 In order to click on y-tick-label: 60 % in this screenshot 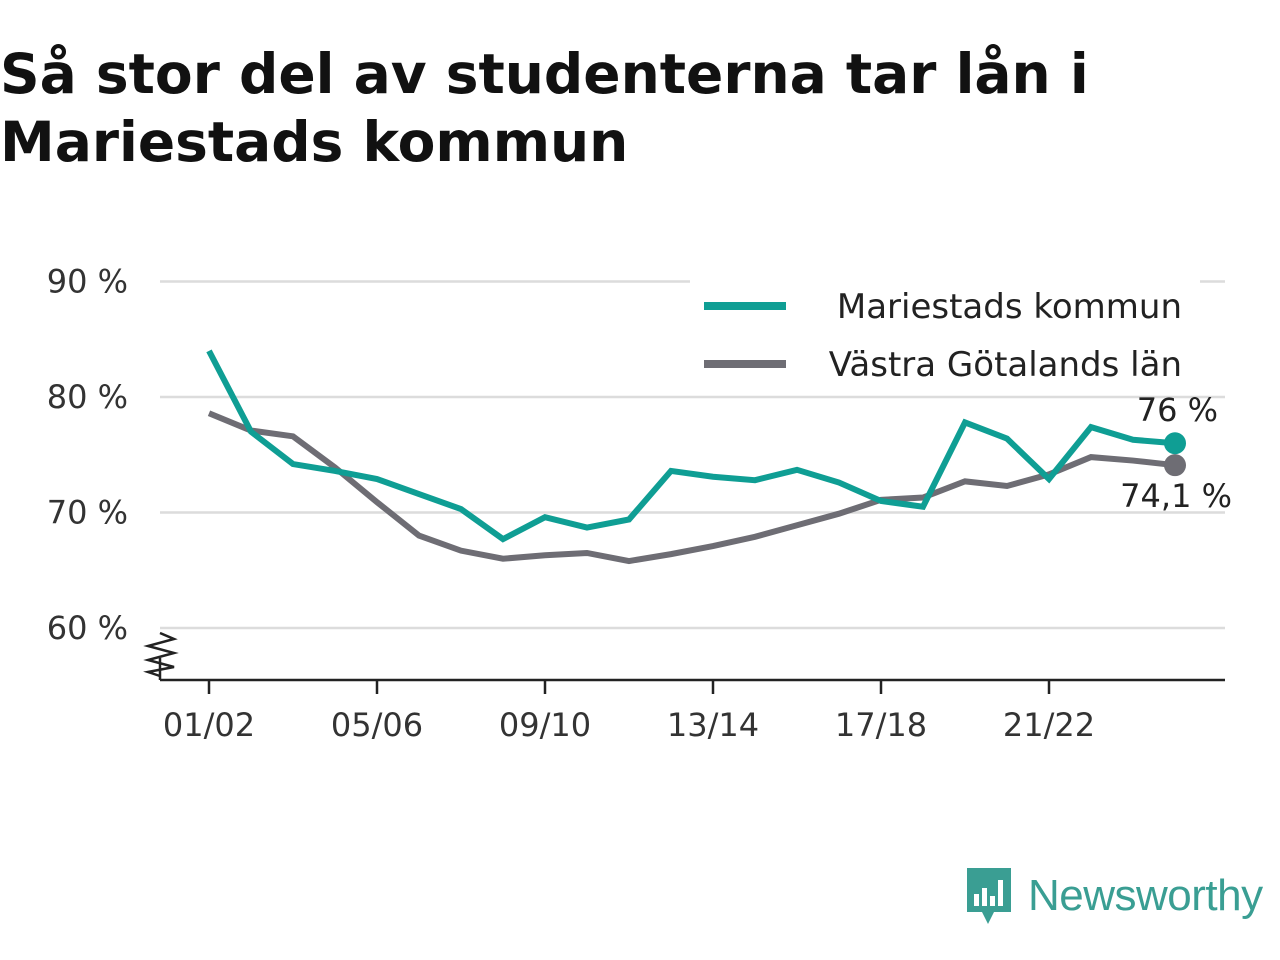, I will do `click(87, 628)`.